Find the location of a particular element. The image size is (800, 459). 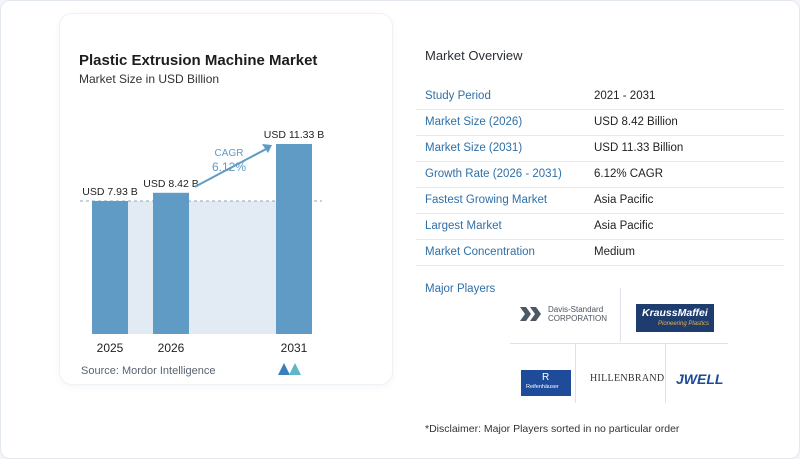

cagr-arrowhead-icon is located at coordinates (267, 148).